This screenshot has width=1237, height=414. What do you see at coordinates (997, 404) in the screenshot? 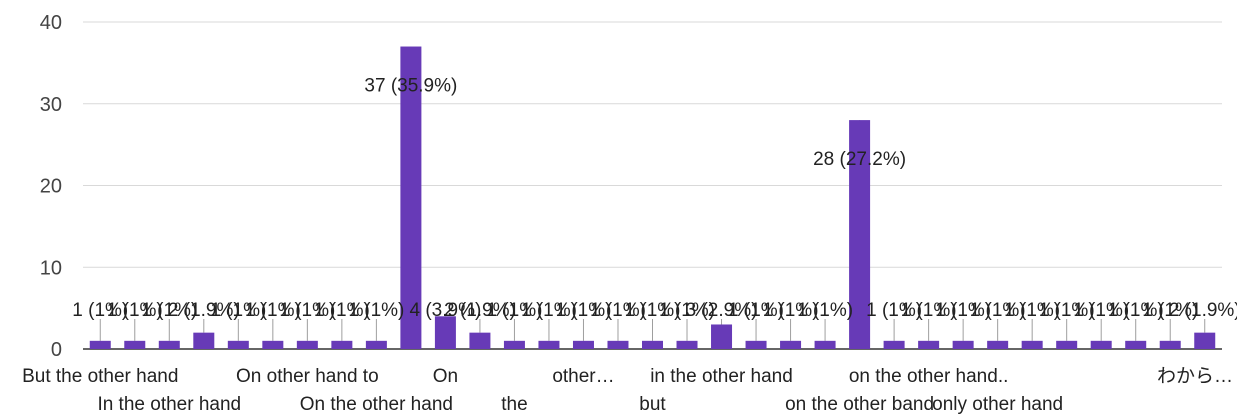
I see `x-tick-label: only other hand` at bounding box center [997, 404].